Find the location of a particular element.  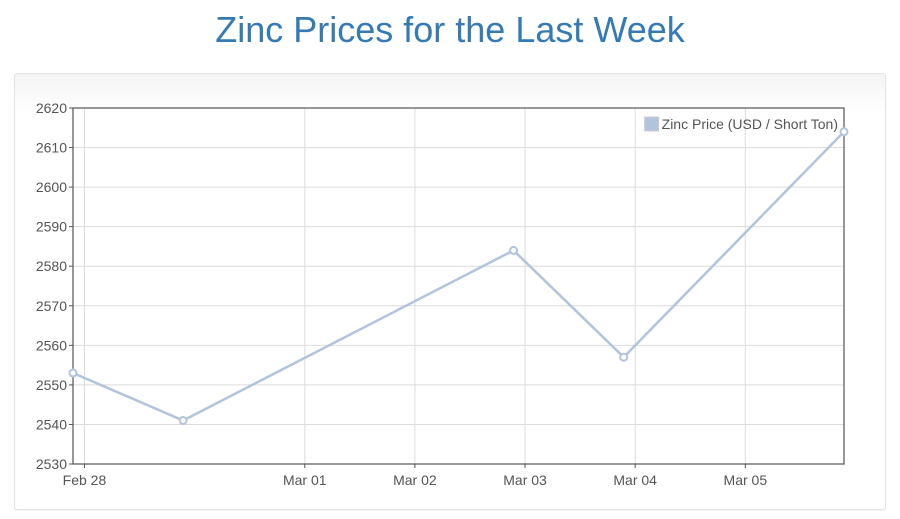

y-tick-label: 2570 is located at coordinates (51, 306).